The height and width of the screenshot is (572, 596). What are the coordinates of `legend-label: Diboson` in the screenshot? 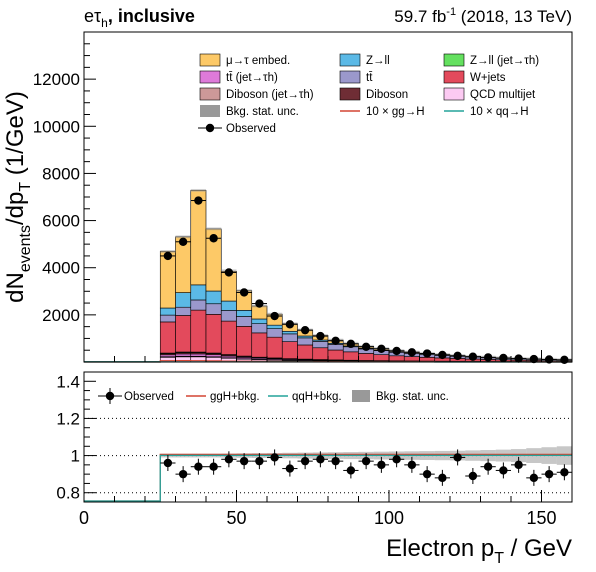 It's located at (387, 95).